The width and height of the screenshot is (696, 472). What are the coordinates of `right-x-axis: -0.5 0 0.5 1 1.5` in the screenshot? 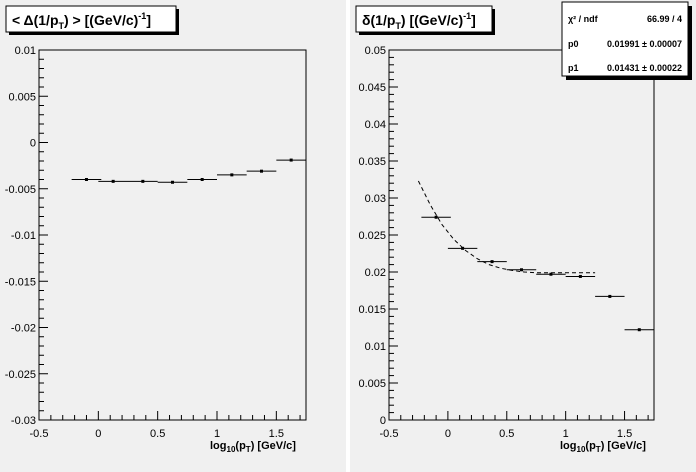 It's located at (514, 425).